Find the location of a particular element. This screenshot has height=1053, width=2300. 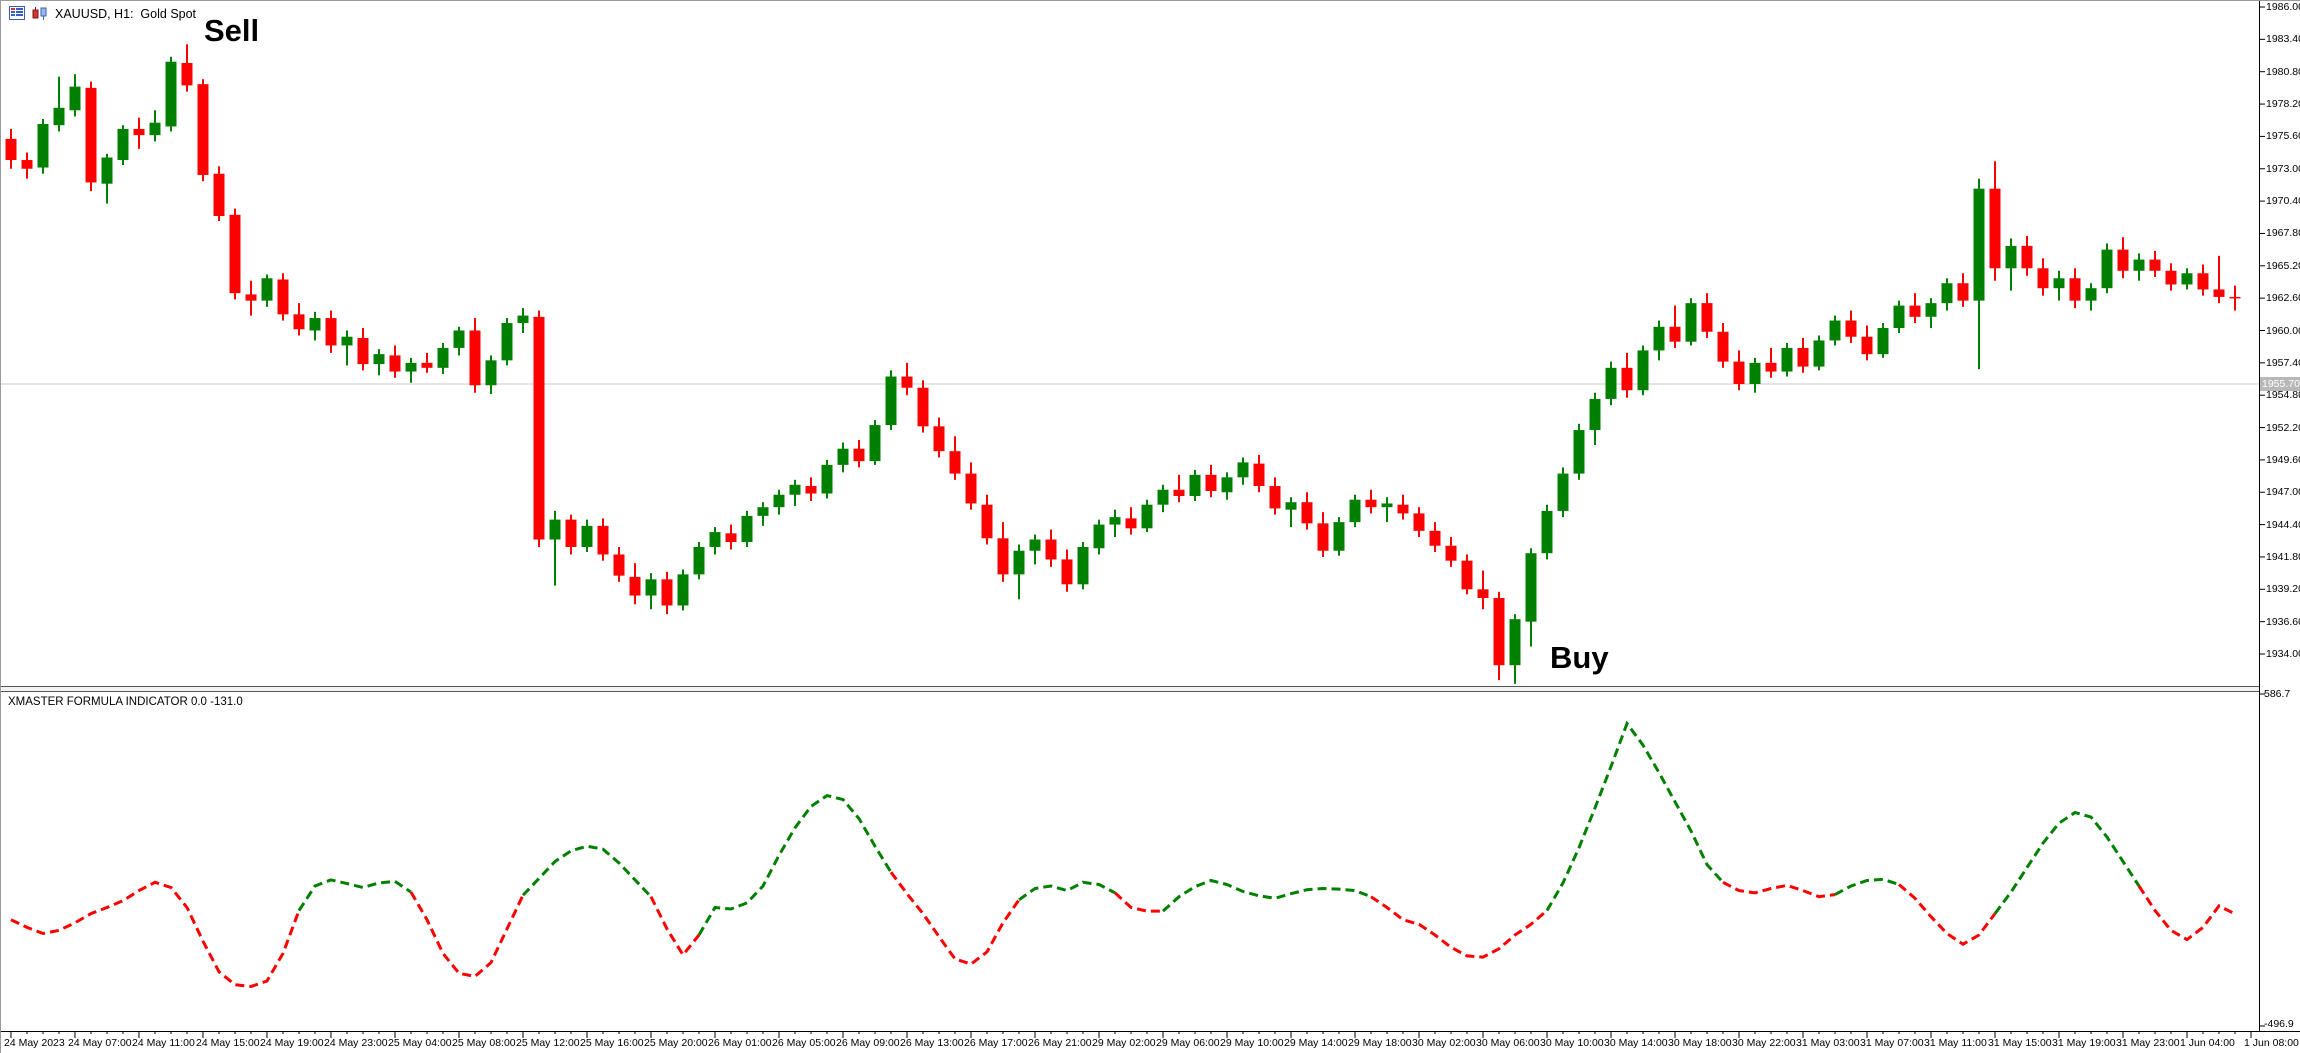

time-axis-label: 26 May 05:00 is located at coordinates (804, 1043).